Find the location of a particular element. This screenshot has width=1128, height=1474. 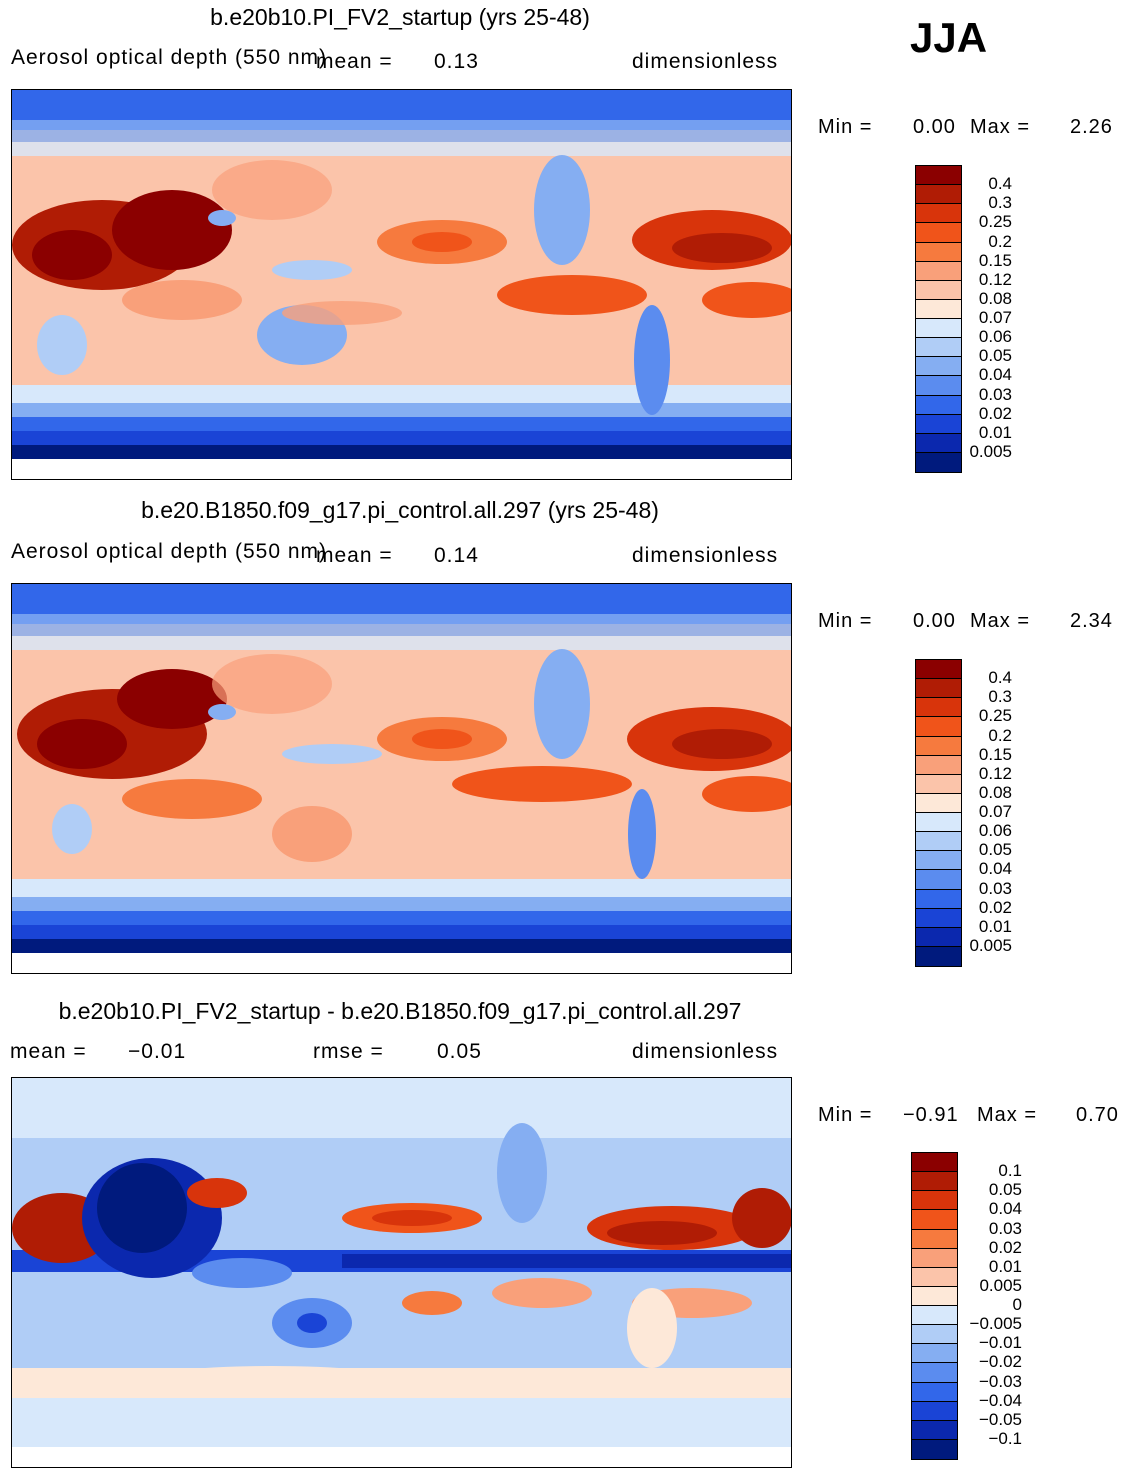

panel-mid-mean-label: mean = is located at coordinates (354, 555).